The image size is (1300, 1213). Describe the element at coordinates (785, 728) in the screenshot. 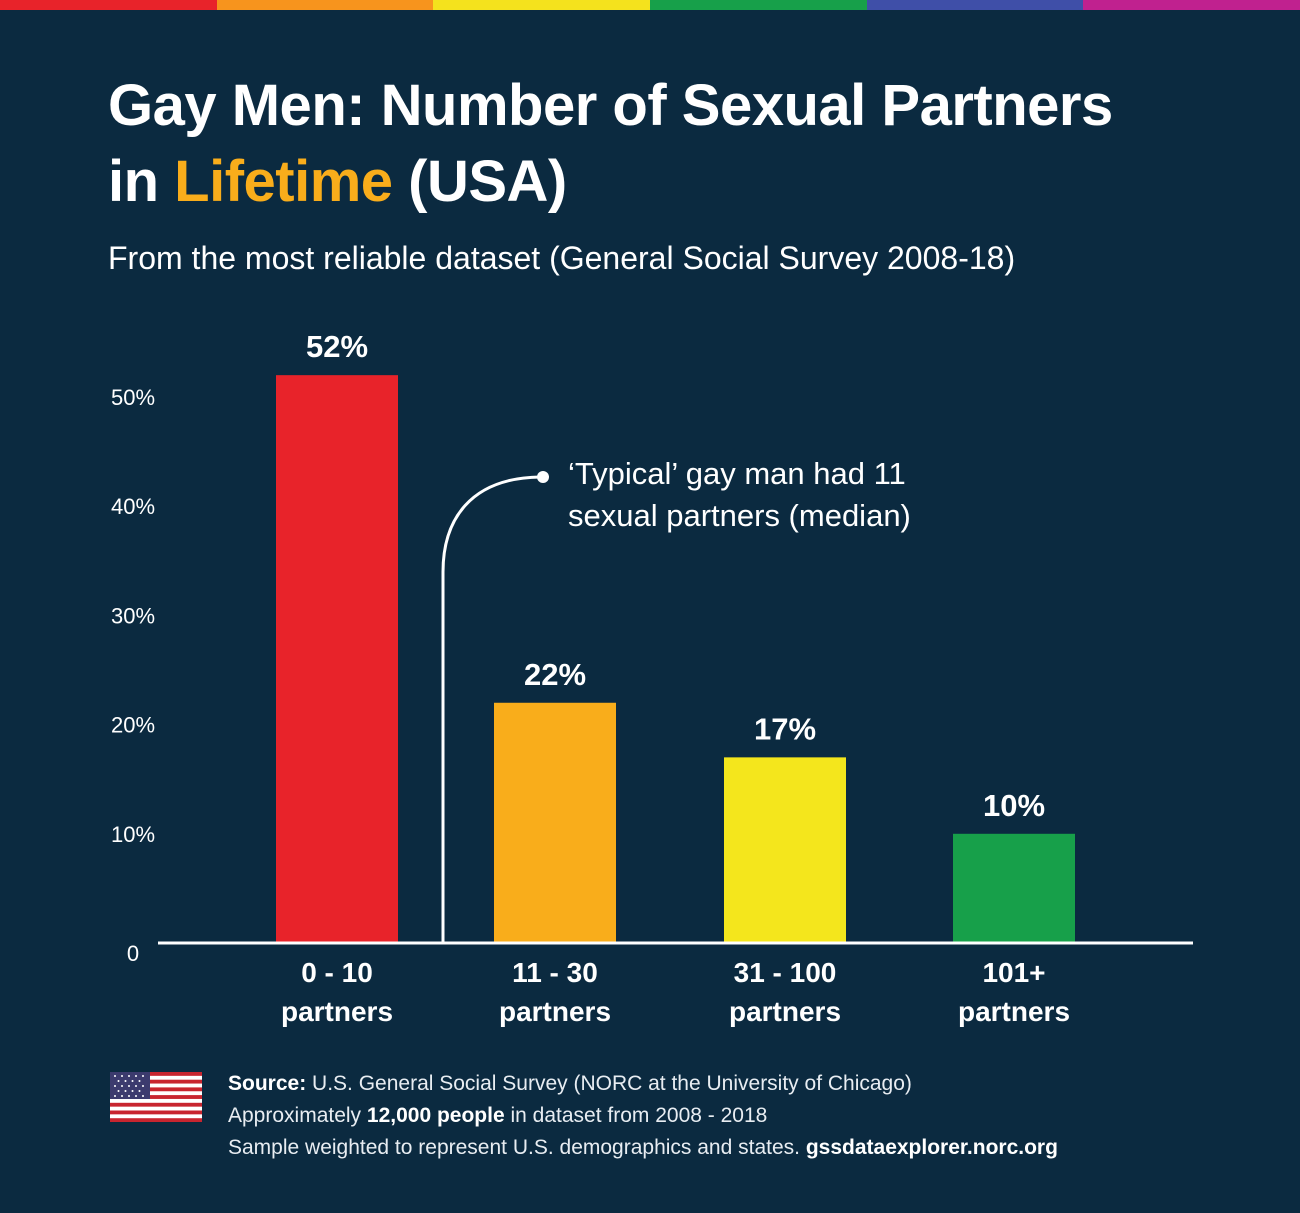

I see `bar-value-label: 17%` at that location.